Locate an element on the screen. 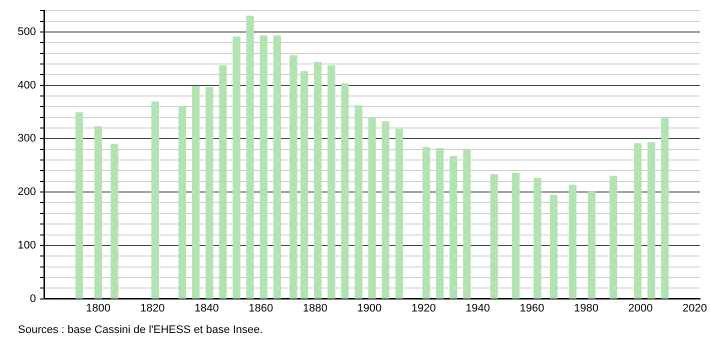 Image resolution: width=710 pixels, height=340 pixels. x-tick-label: 1940 is located at coordinates (478, 308).